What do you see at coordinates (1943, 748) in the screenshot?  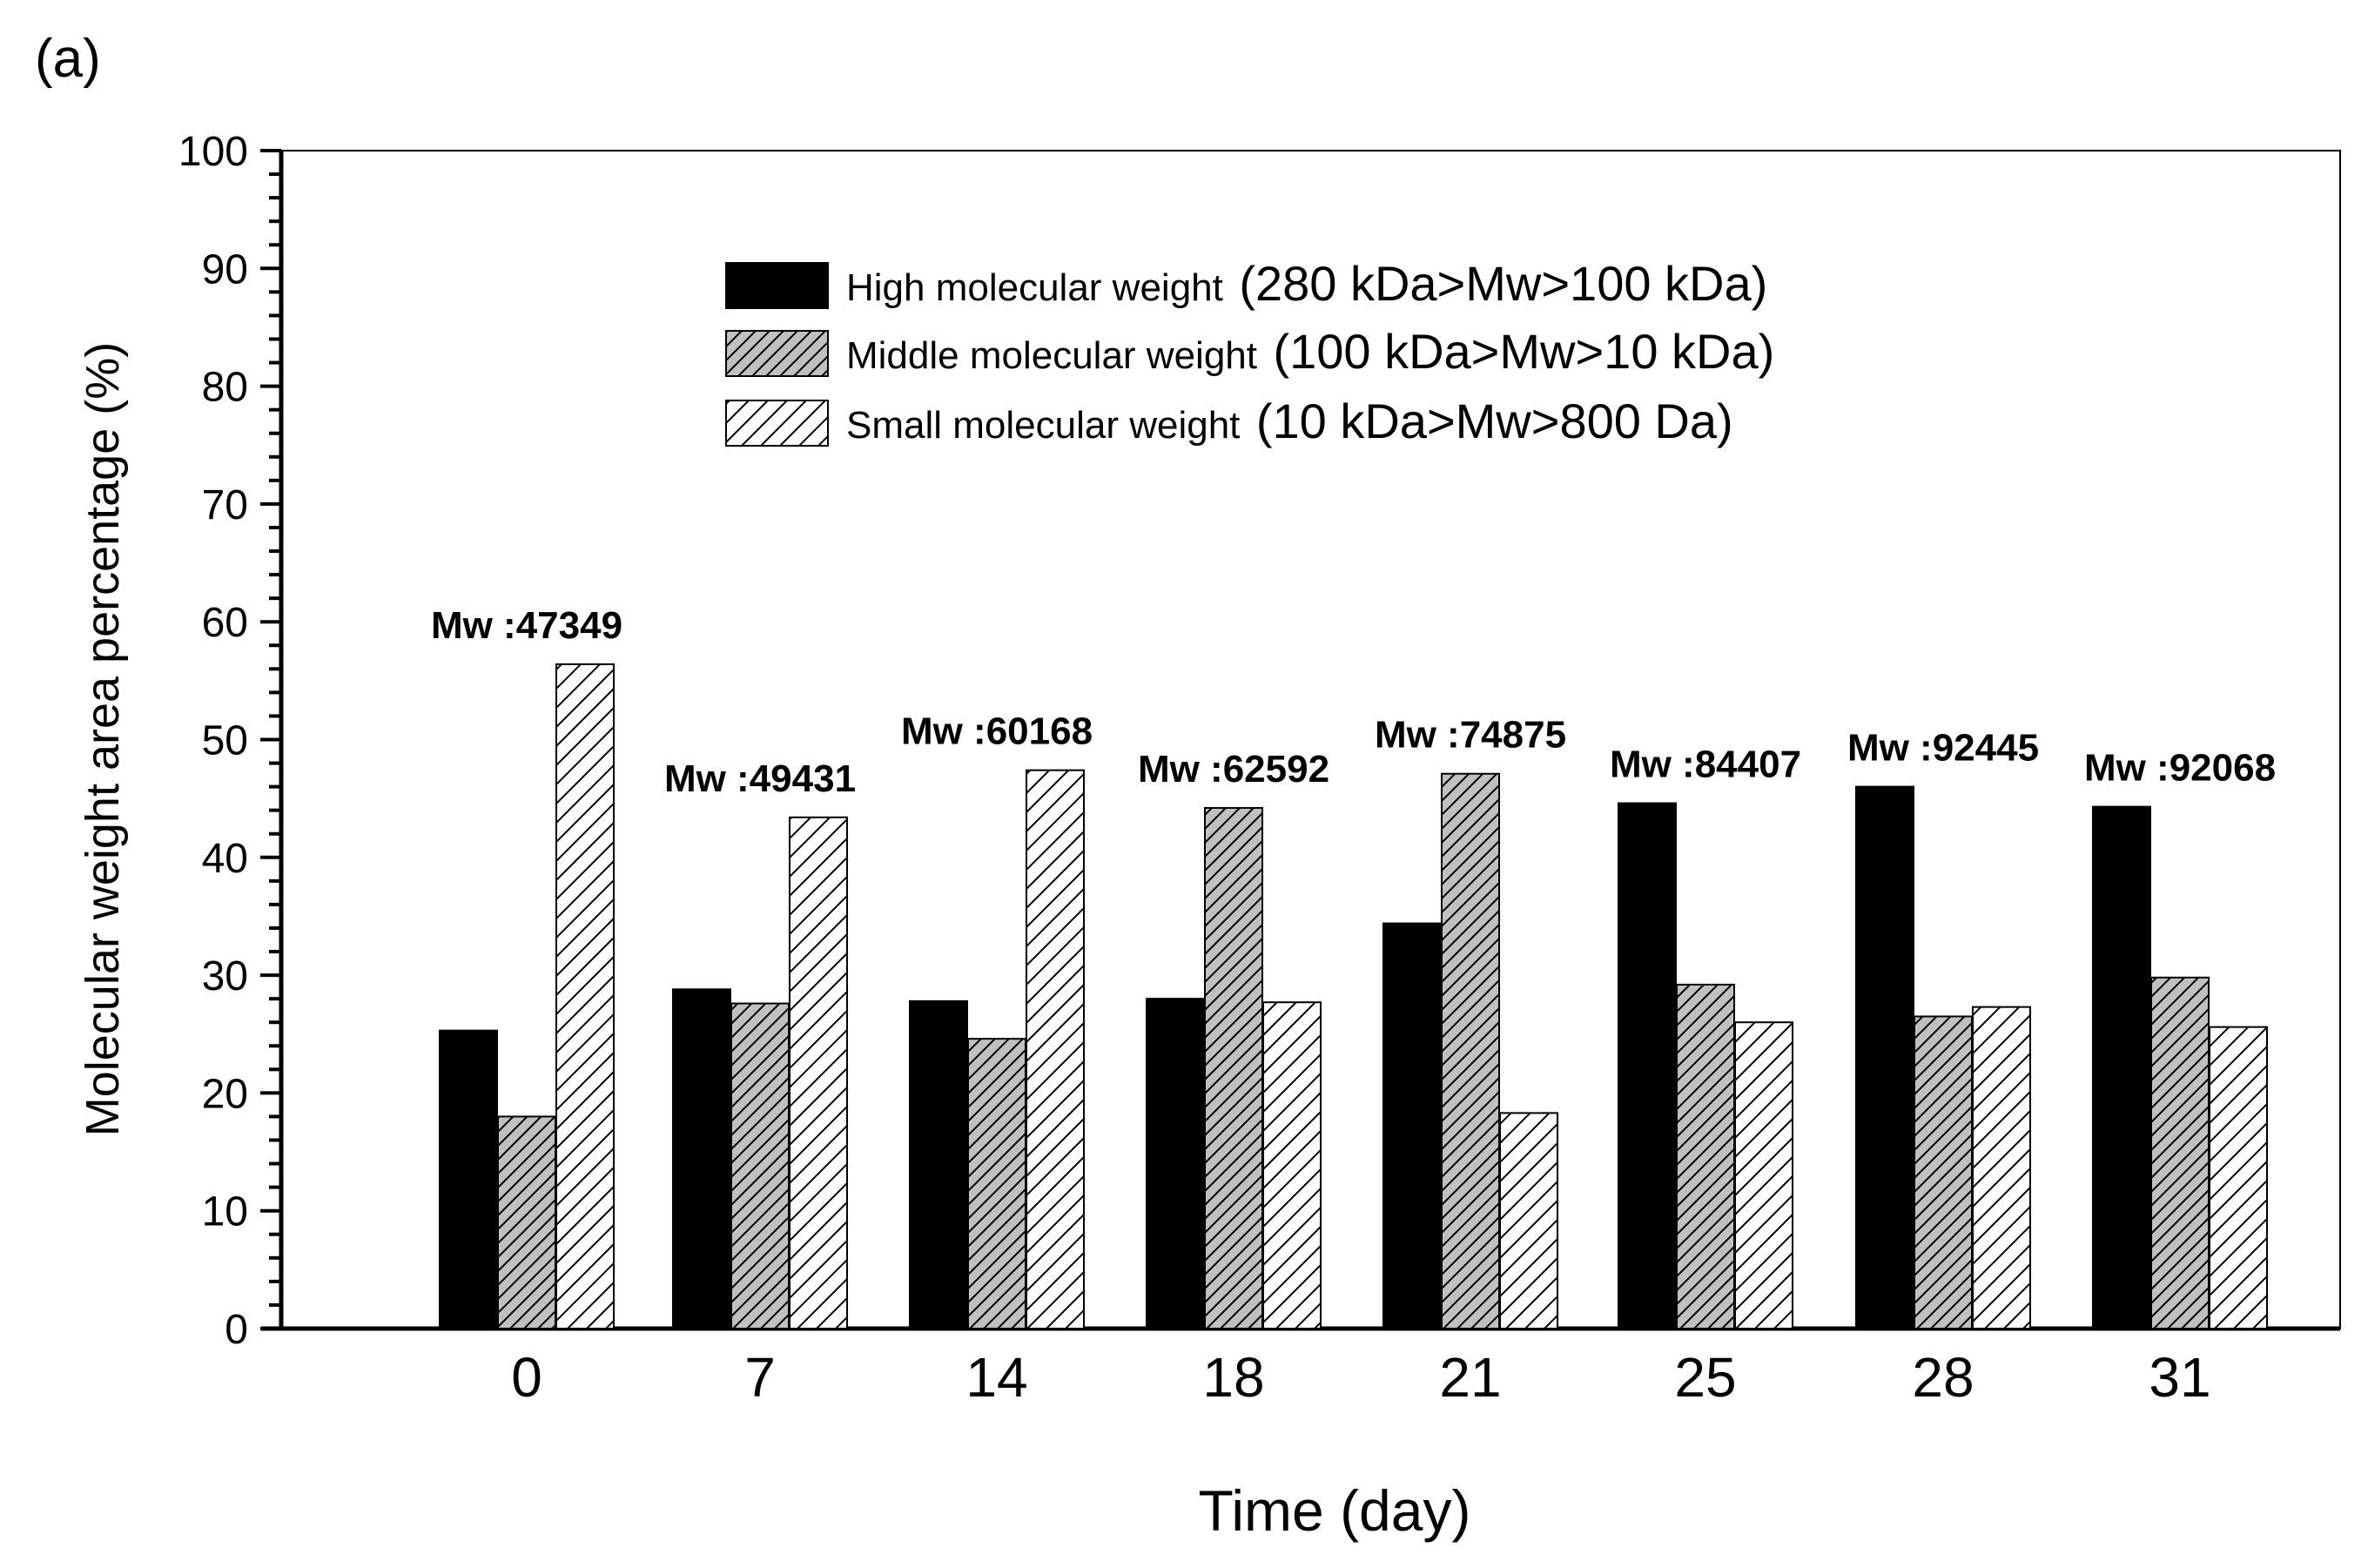 I see `mw-annotation: Mw :92445` at bounding box center [1943, 748].